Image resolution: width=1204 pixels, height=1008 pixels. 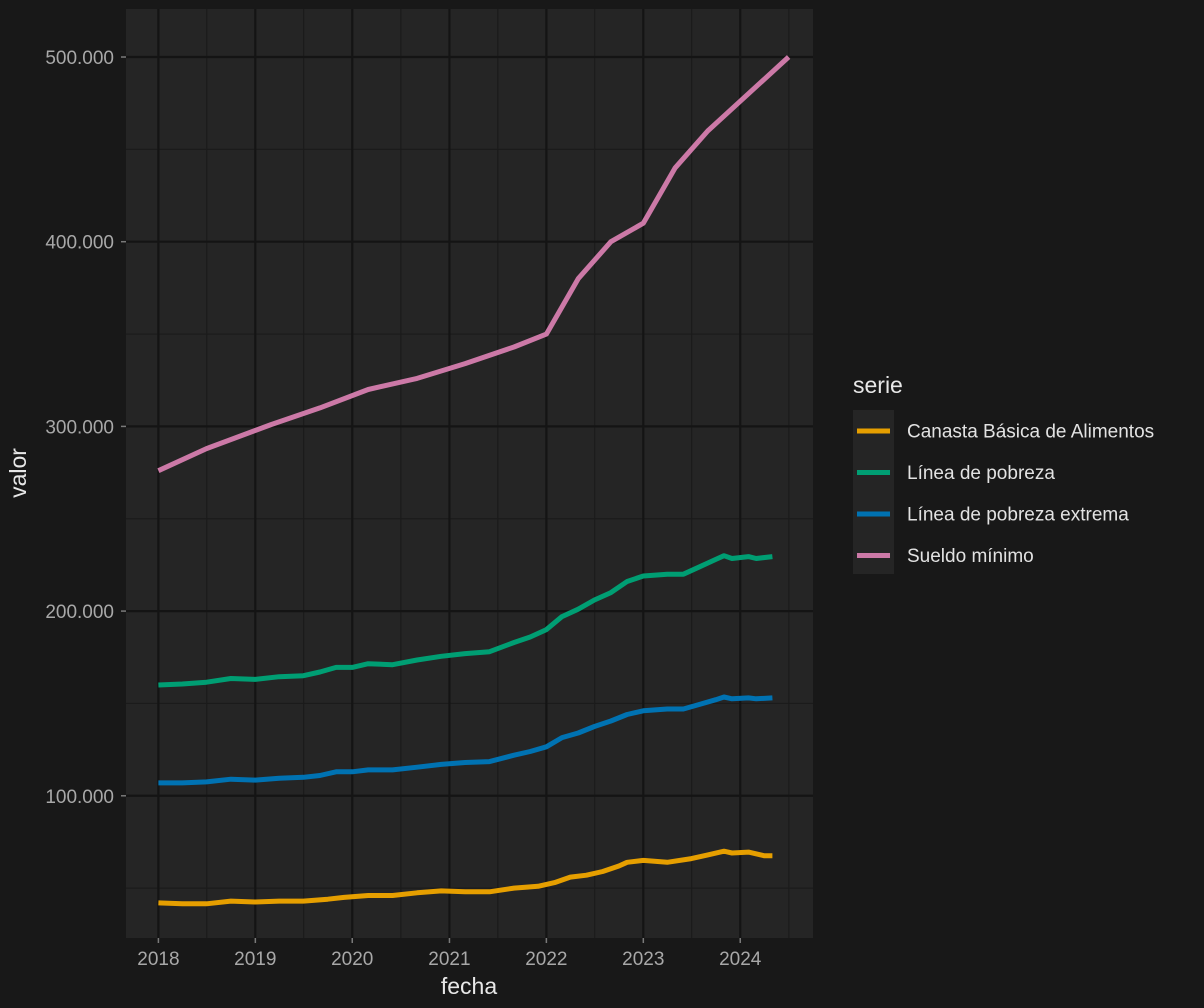 What do you see at coordinates (79, 58) in the screenshot?
I see `y-tick-label: 500.000` at bounding box center [79, 58].